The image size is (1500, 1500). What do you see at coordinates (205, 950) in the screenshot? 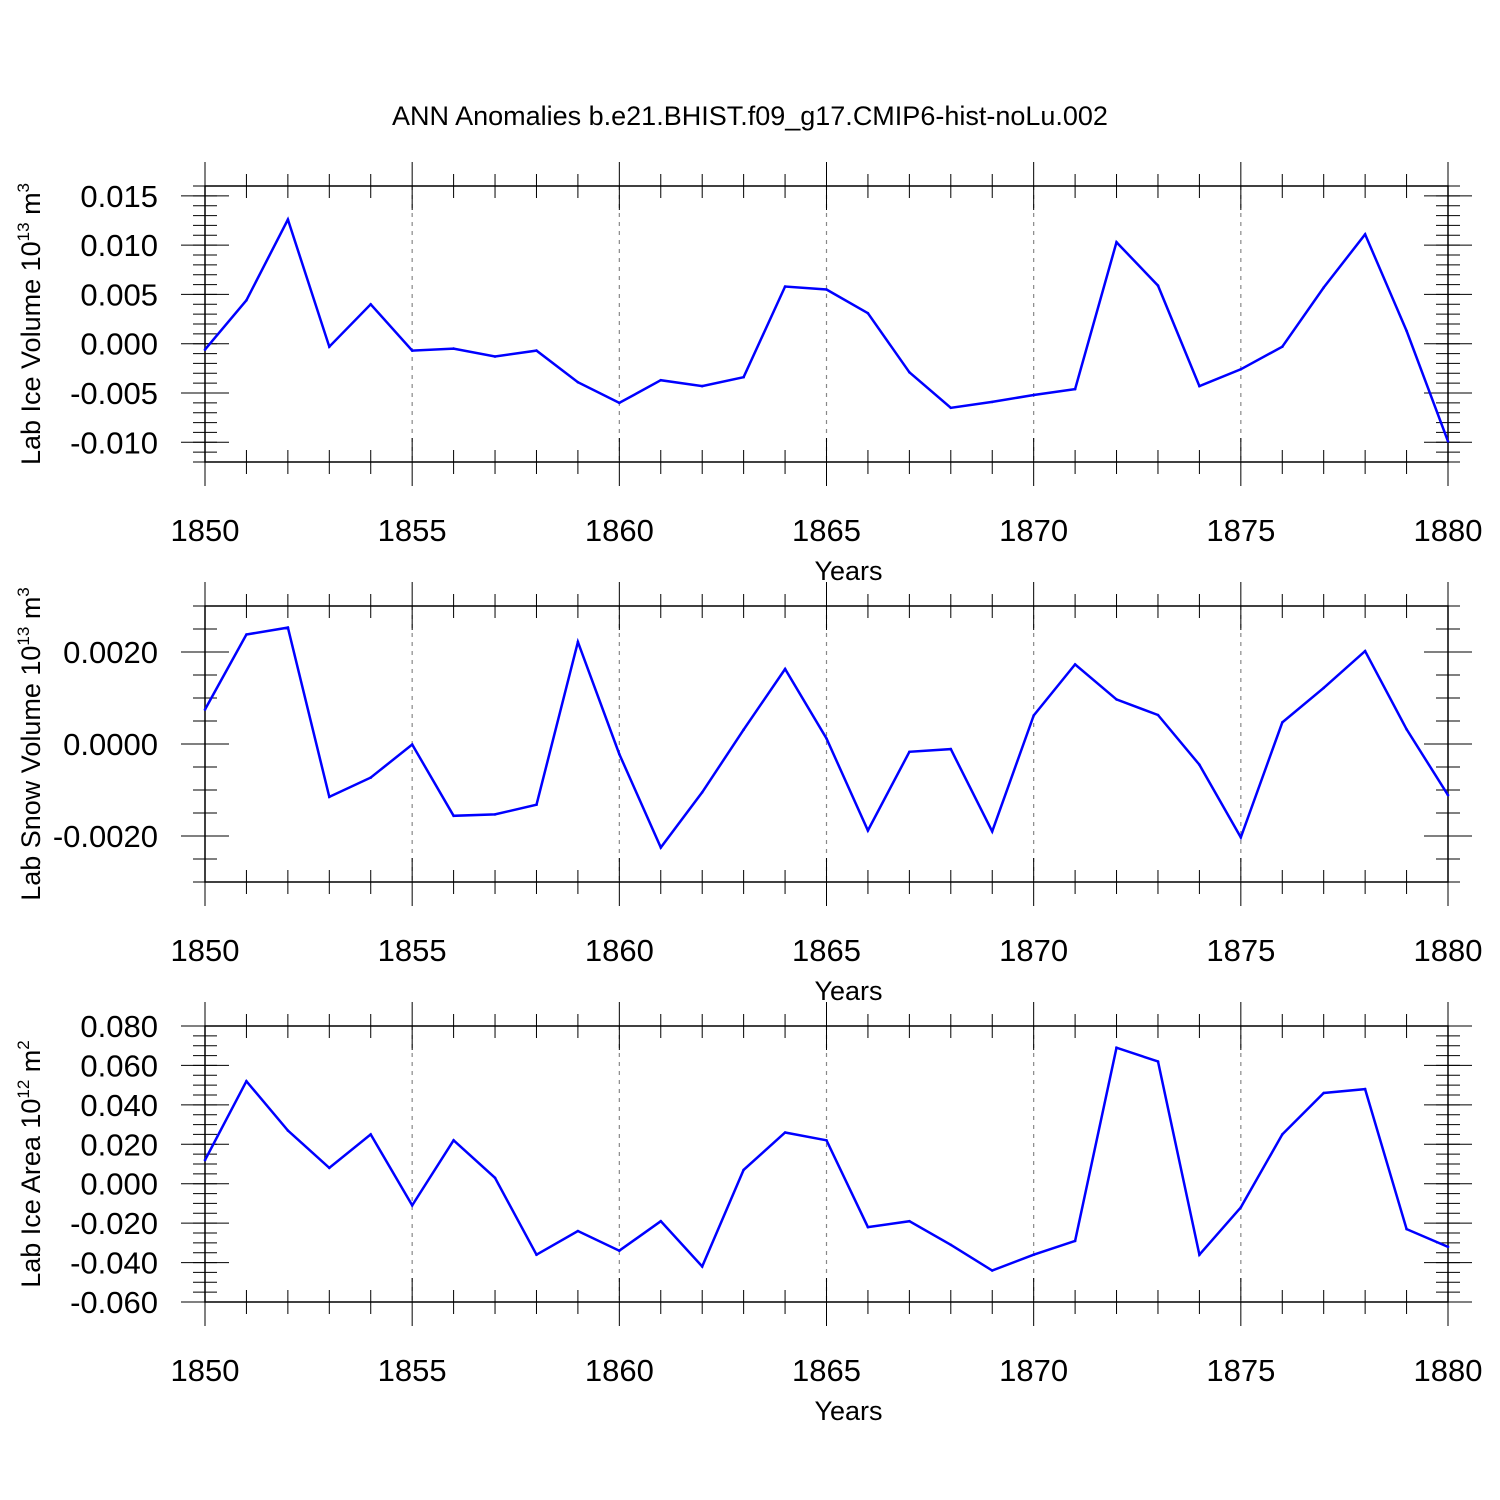
I see `snow-volume-xtick-label-0: 1850` at bounding box center [205, 950].